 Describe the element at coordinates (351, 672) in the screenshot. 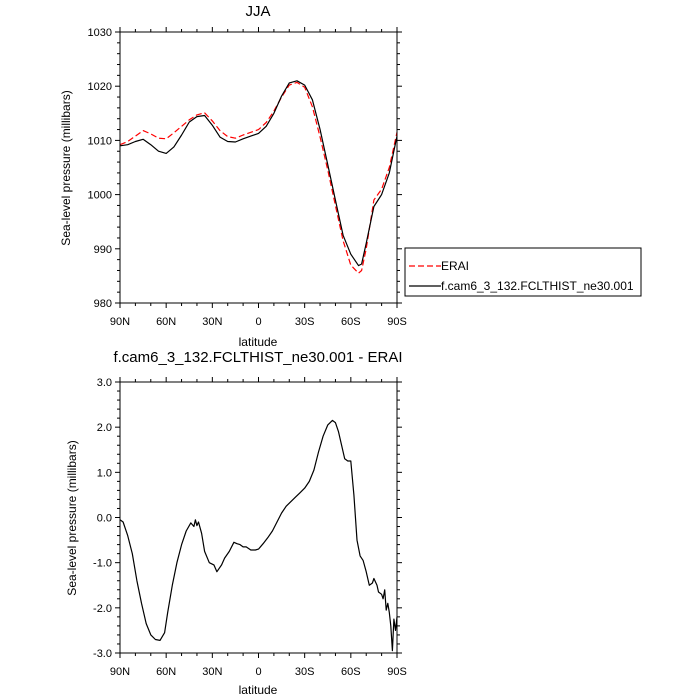

I see `bottom-xtick-label: 60S` at that location.